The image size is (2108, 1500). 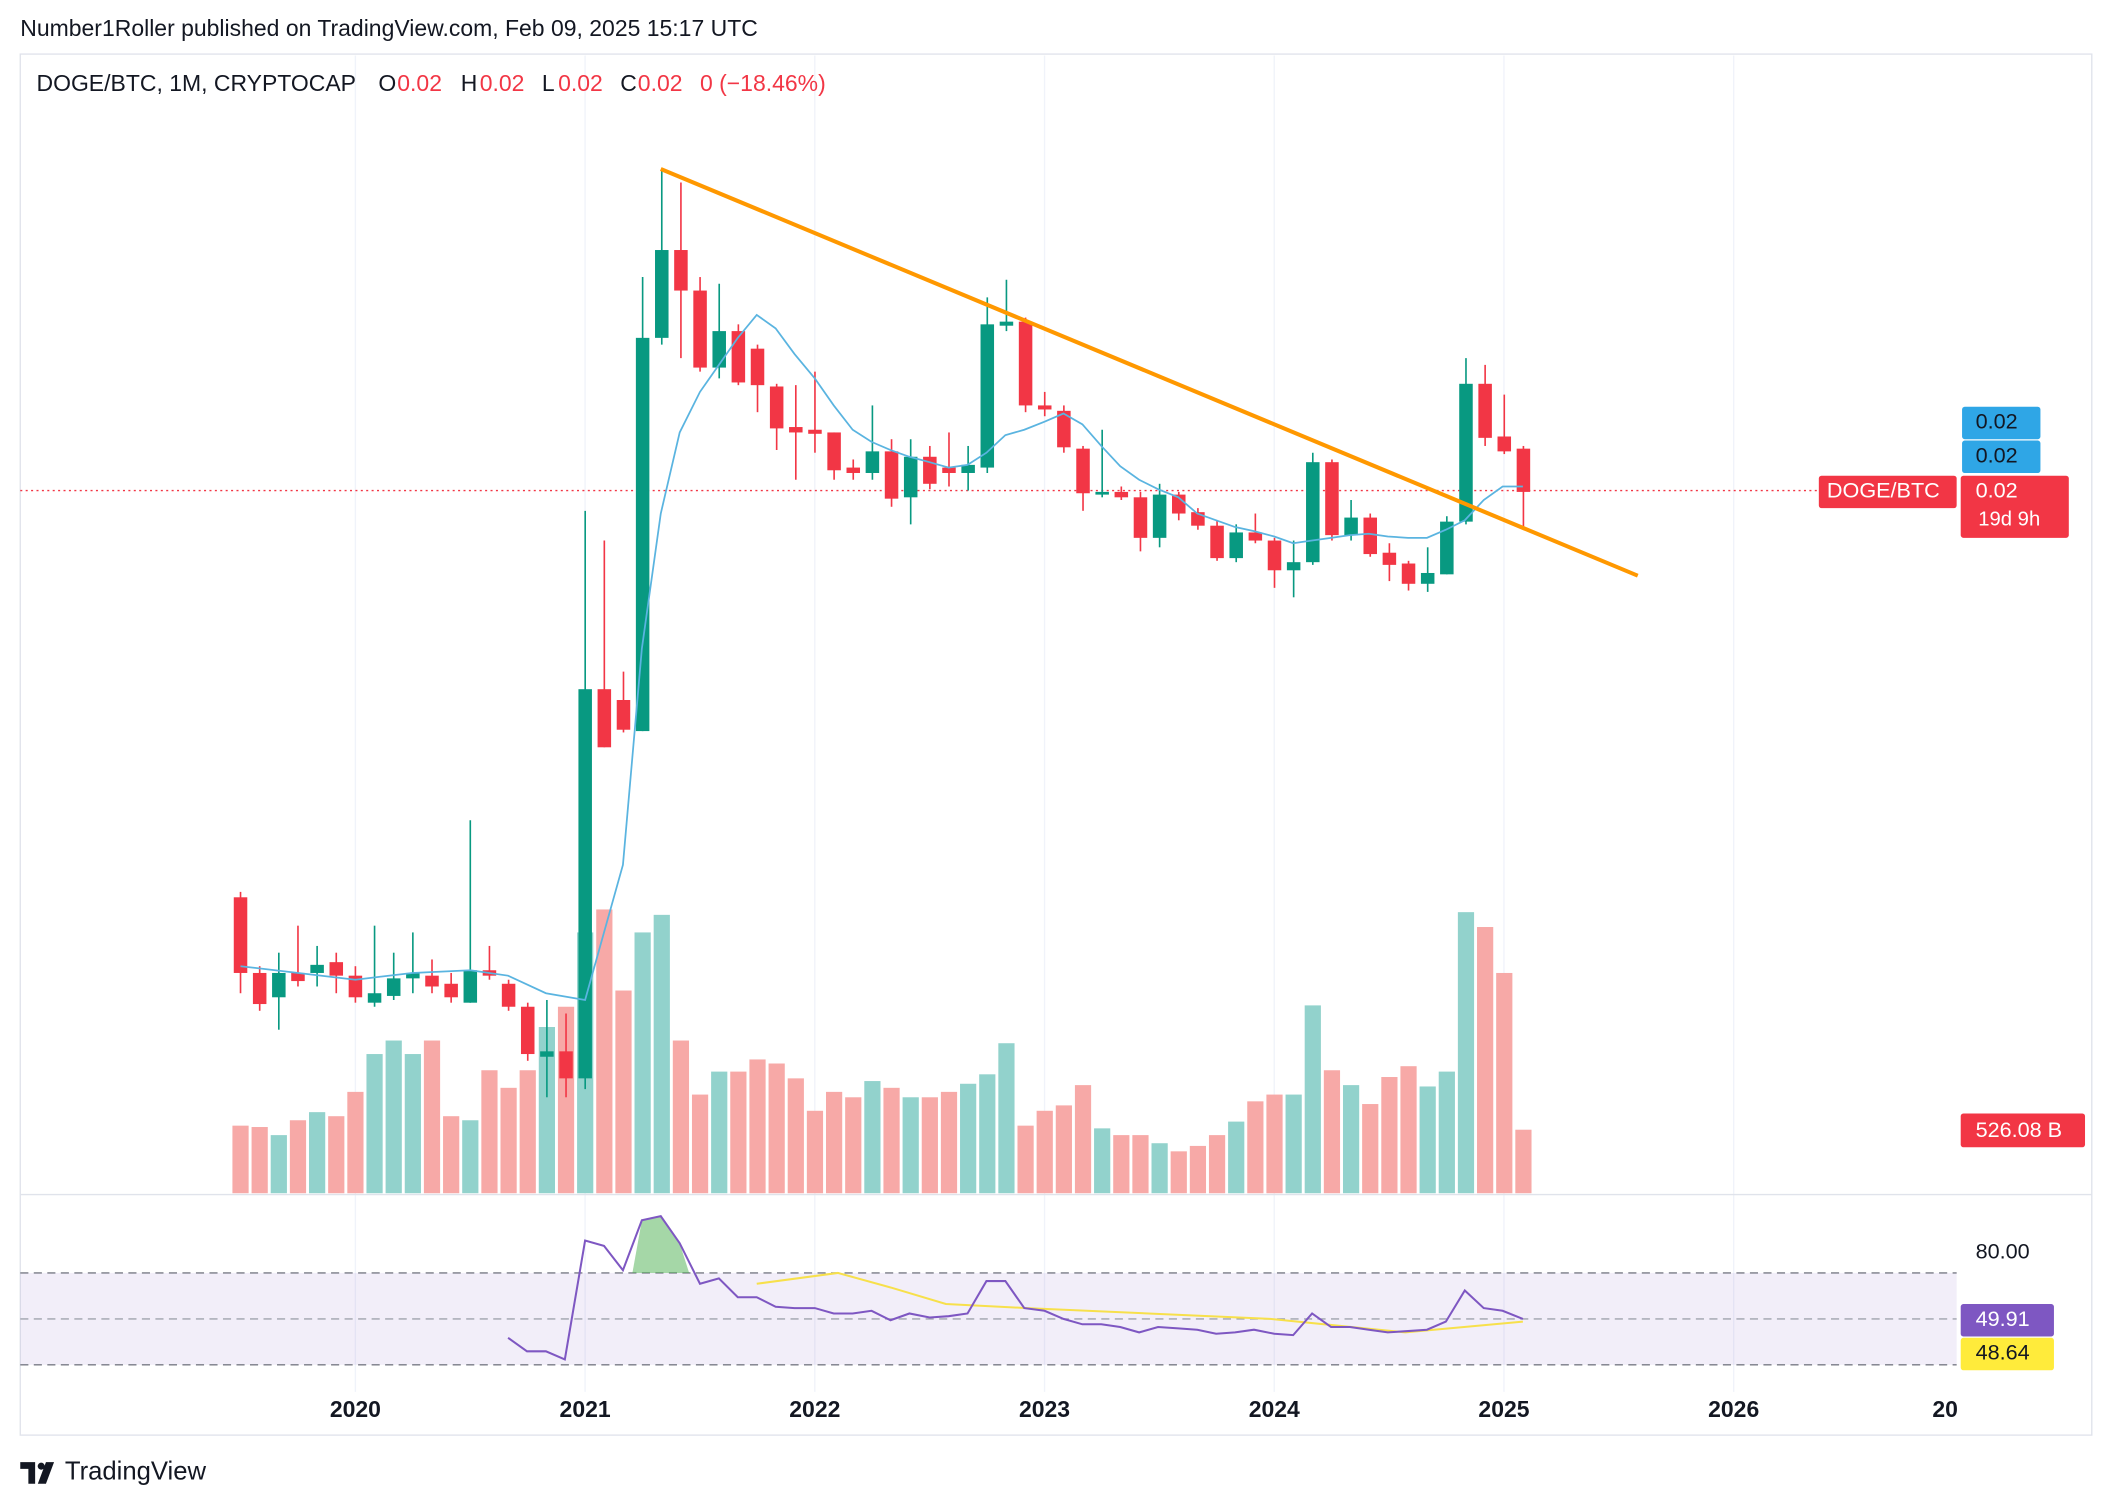 What do you see at coordinates (1503, 1409) in the screenshot?
I see `time-label: 2025` at bounding box center [1503, 1409].